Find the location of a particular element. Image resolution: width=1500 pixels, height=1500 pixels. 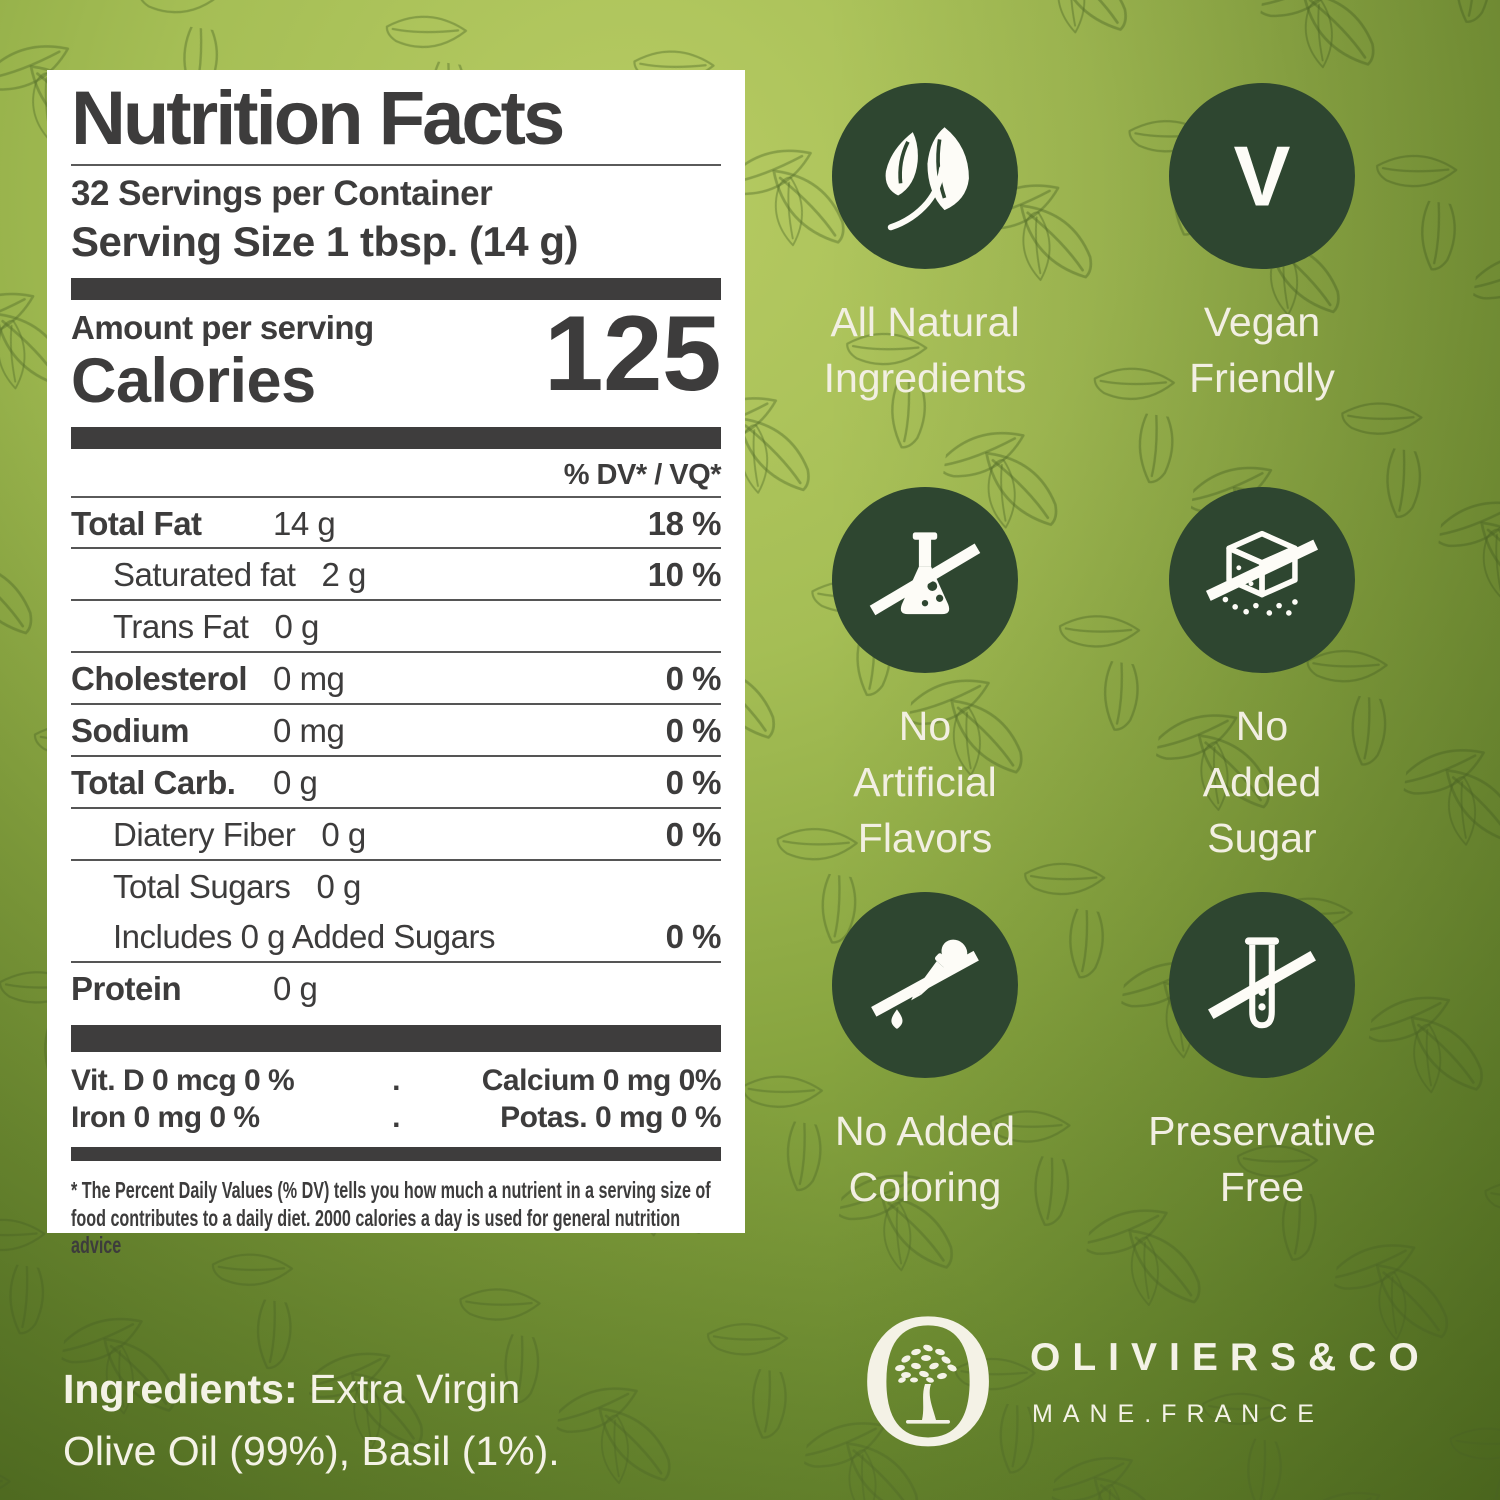

nutrient-name: Trans Fat is located at coordinates (181, 627).